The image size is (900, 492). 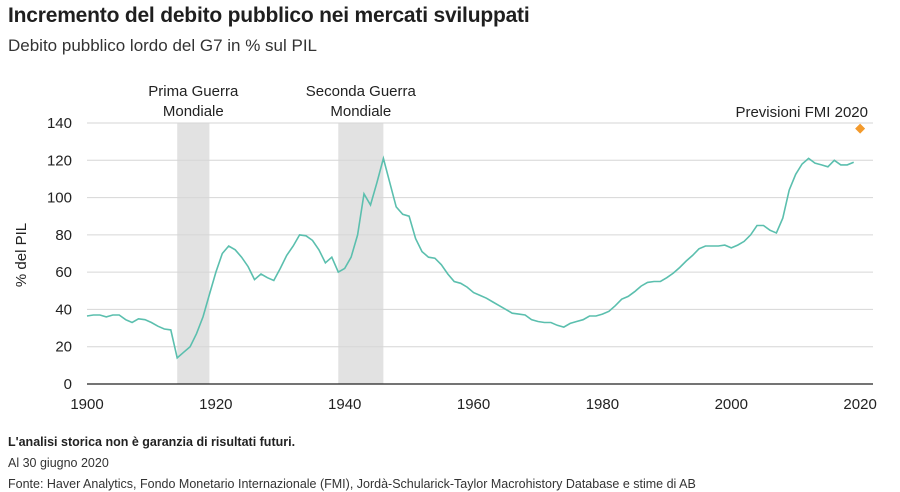 What do you see at coordinates (59, 123) in the screenshot?
I see `y-tick-label: 140` at bounding box center [59, 123].